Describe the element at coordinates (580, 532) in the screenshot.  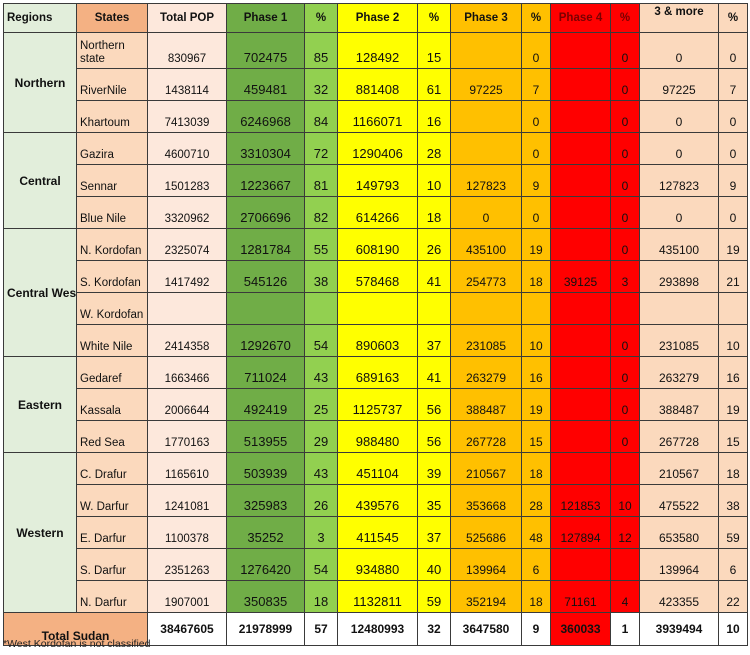
I see `phase4-cell: 127894` at that location.